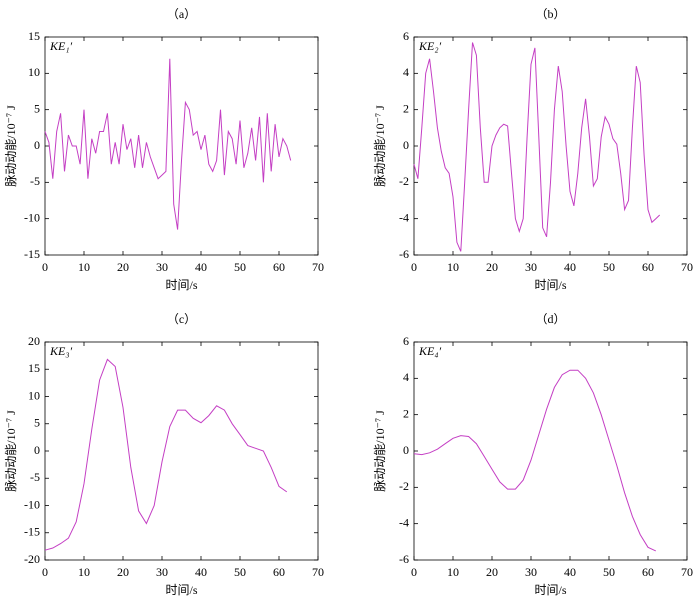  Describe the element at coordinates (430, 46) in the screenshot. I see `annotation: KE₂′` at that location.